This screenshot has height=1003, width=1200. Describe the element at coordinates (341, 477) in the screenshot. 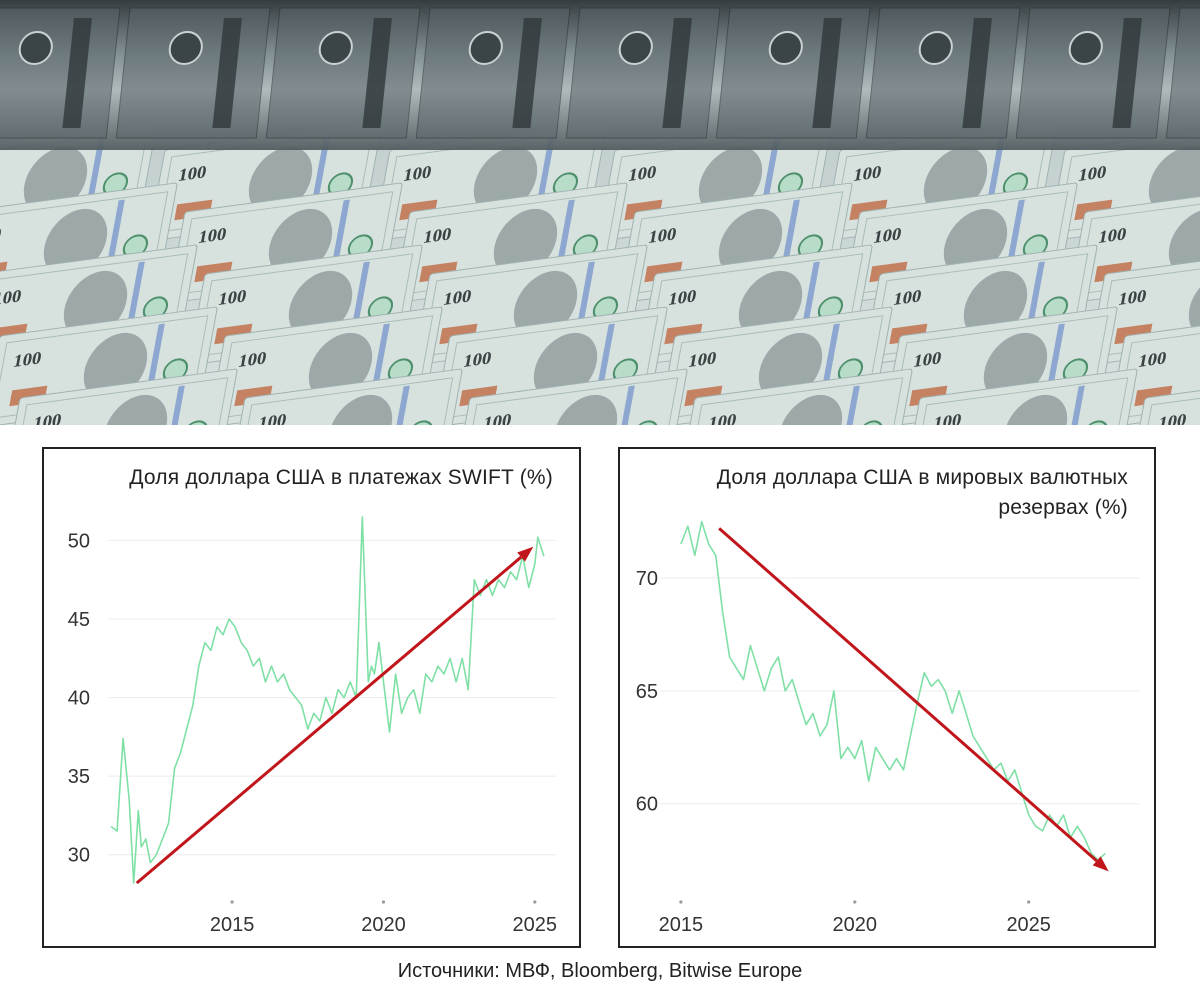

I see `swift-chart-title: Доля доллара США в платежах SWIFT (%)` at that location.